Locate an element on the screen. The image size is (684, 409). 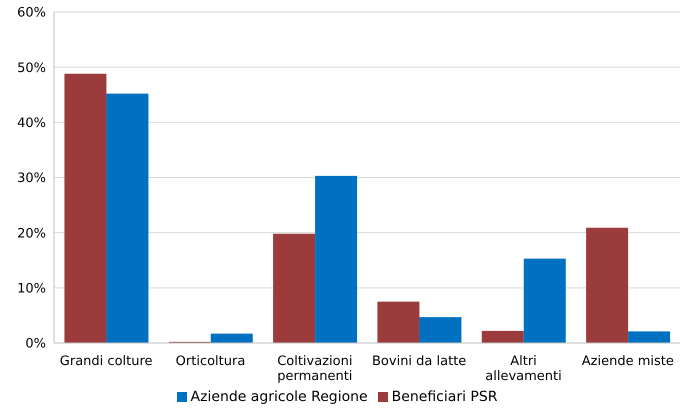
x-tick-label: Orticoltura is located at coordinates (211, 361).